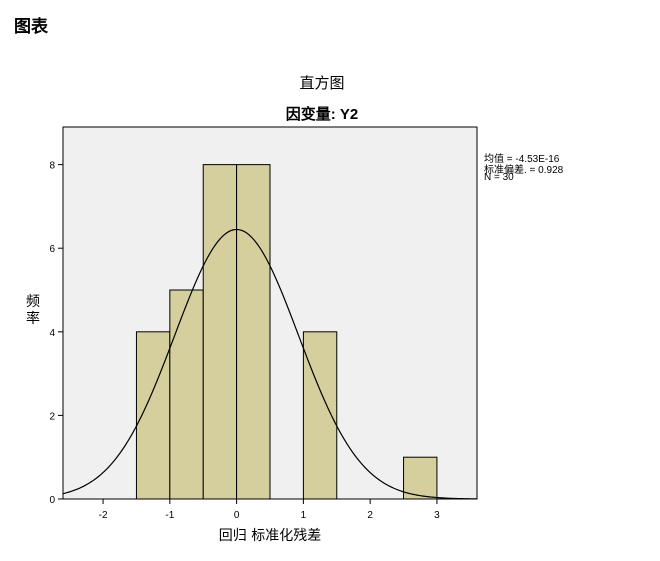 The width and height of the screenshot is (660, 561). Describe the element at coordinates (522, 159) in the screenshot. I see `stats-mean: 均值 = -4.53E-16` at that location.